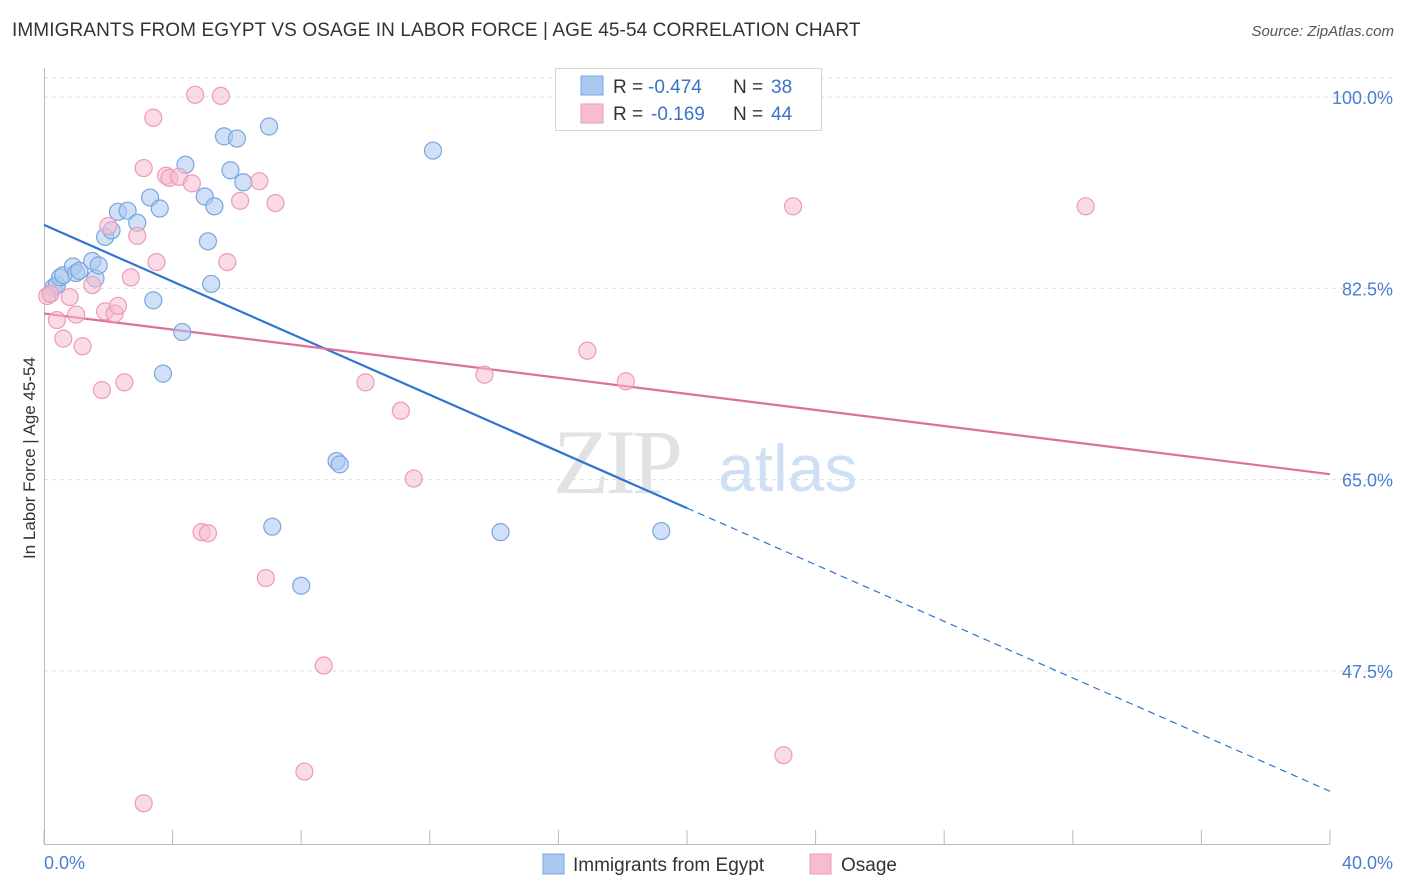  What do you see at coordinates (1367, 863) in the screenshot?
I see `x-tick-label-max: 40.0%` at bounding box center [1367, 863].